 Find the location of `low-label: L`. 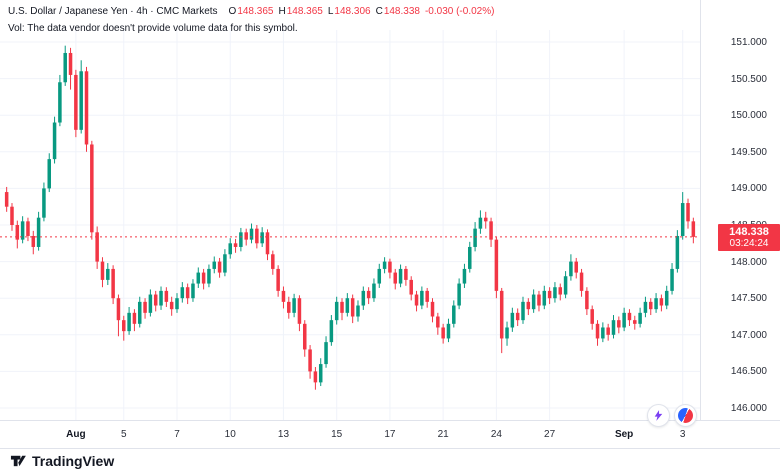

low-label: L is located at coordinates (330, 11).